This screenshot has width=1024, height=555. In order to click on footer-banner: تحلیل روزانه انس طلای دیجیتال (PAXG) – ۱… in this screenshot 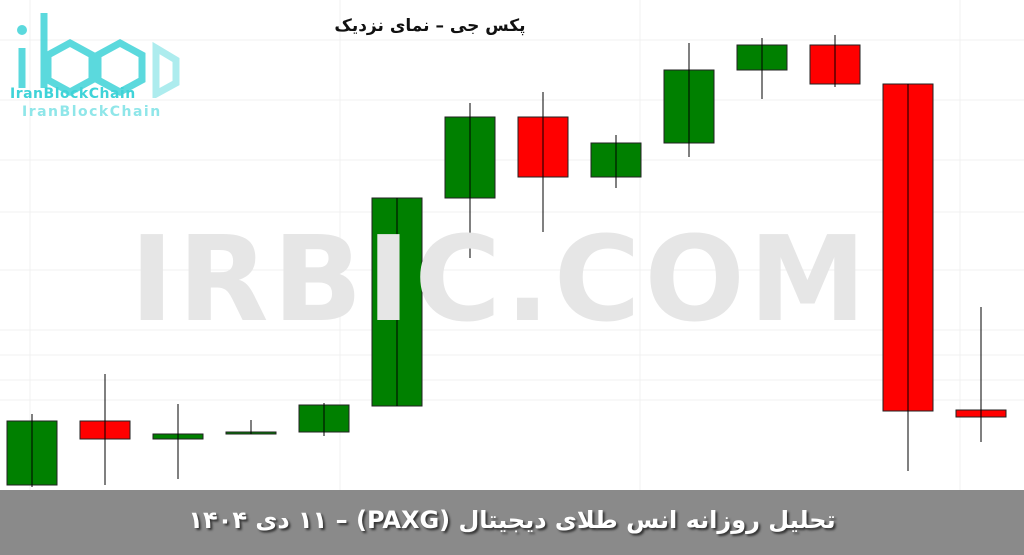, I will do `click(512, 522)`.